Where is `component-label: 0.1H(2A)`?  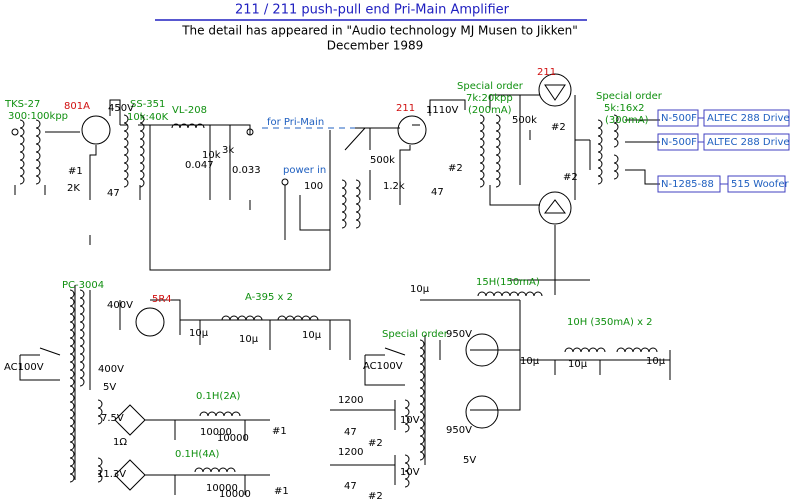 component-label: 0.1H(2A) is located at coordinates (218, 396).